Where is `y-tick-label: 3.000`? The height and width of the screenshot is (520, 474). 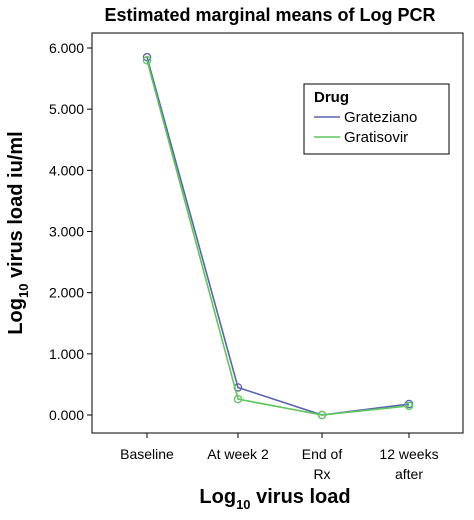
y-tick-label: 3.000 is located at coordinates (66, 232).